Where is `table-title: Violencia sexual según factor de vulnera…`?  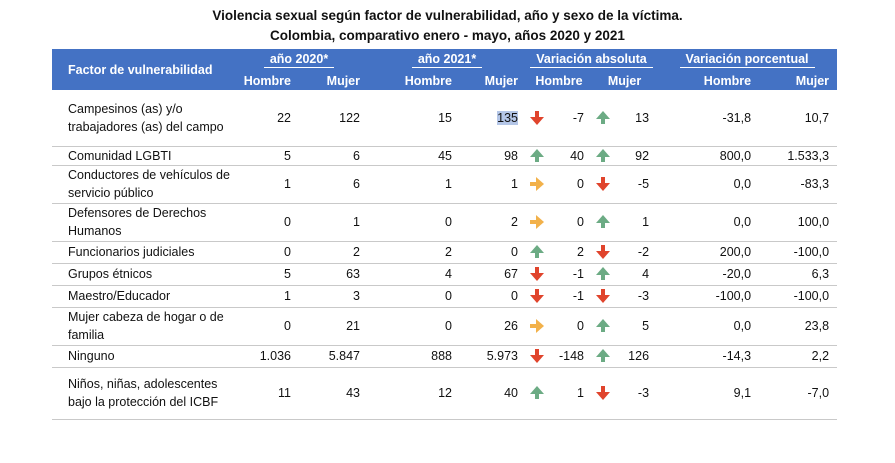 table-title: Violencia sexual según factor de vulnera… is located at coordinates (447, 15).